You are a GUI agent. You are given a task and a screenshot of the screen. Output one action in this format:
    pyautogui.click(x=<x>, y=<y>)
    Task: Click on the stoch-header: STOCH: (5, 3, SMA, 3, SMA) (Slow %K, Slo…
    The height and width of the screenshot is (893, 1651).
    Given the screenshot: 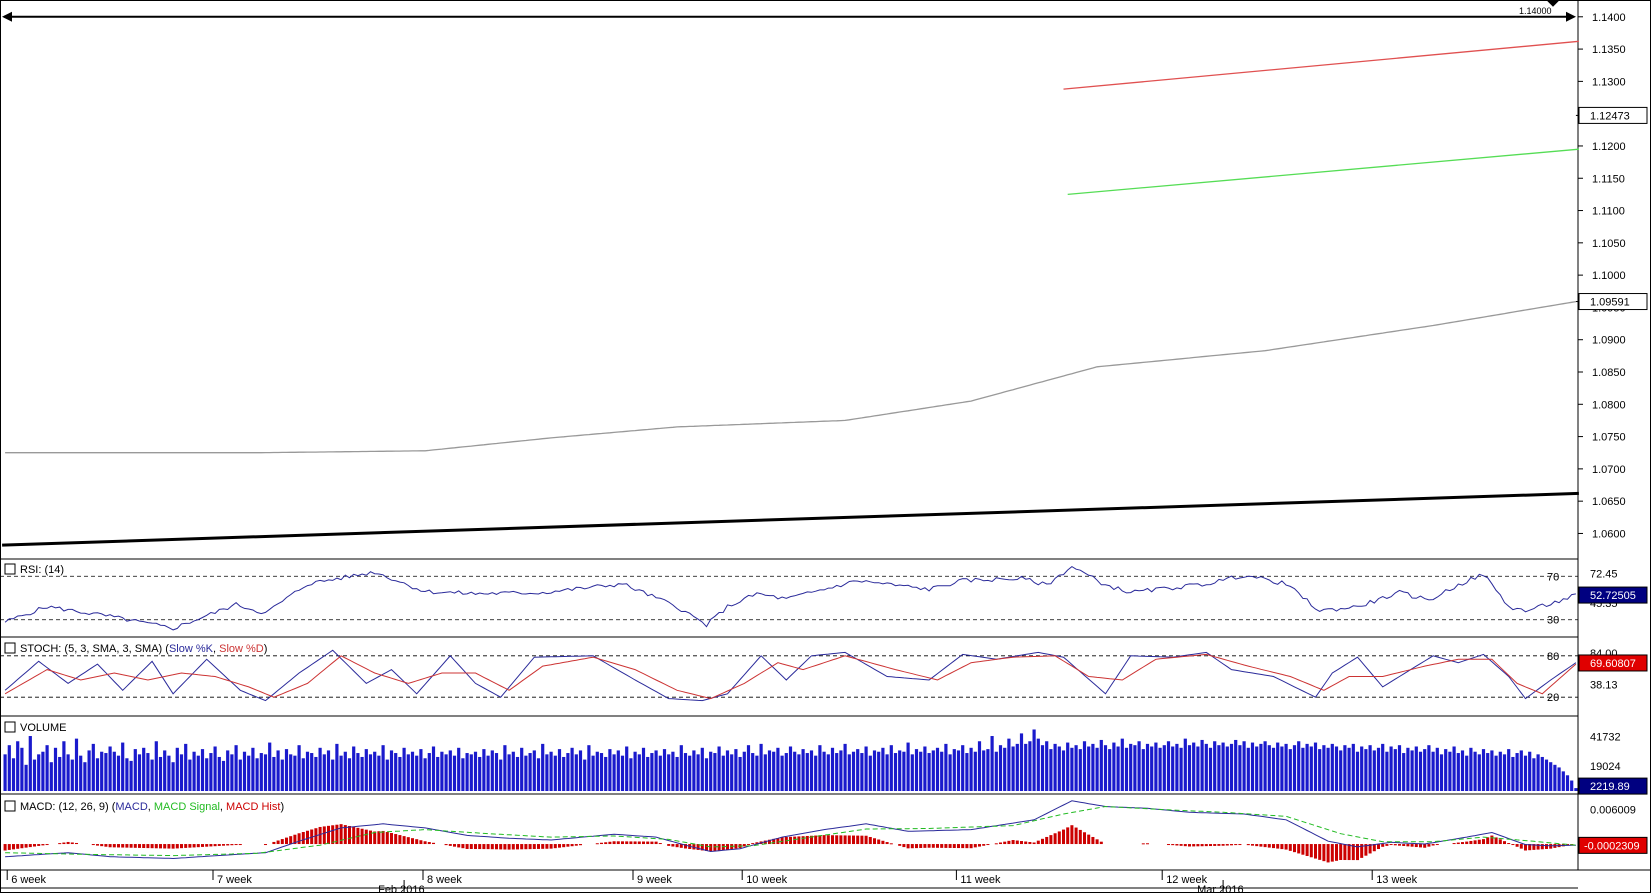 What is the action you would take?
    pyautogui.click(x=135, y=648)
    